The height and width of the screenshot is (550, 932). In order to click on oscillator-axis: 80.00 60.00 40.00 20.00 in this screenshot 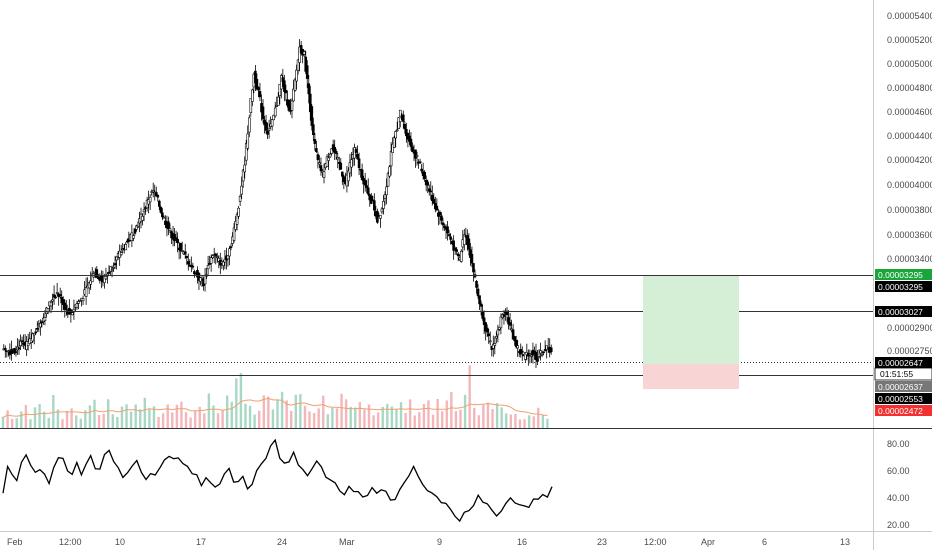, I will do `click(898, 484)`.